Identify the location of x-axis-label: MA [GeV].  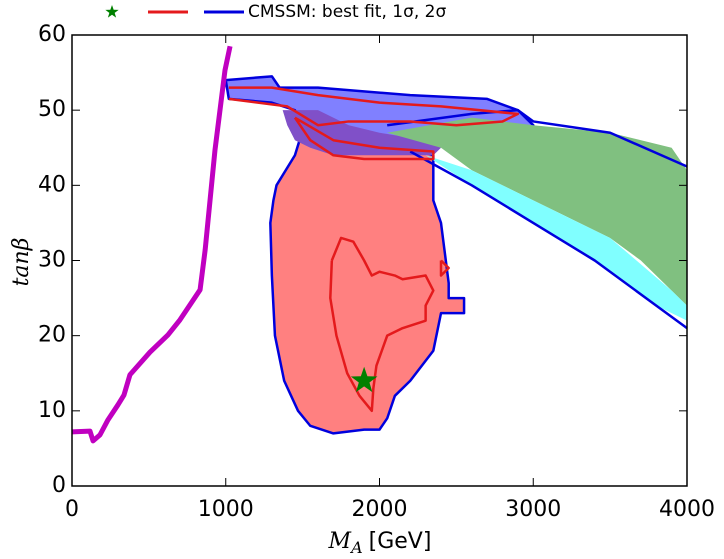
(380, 543).